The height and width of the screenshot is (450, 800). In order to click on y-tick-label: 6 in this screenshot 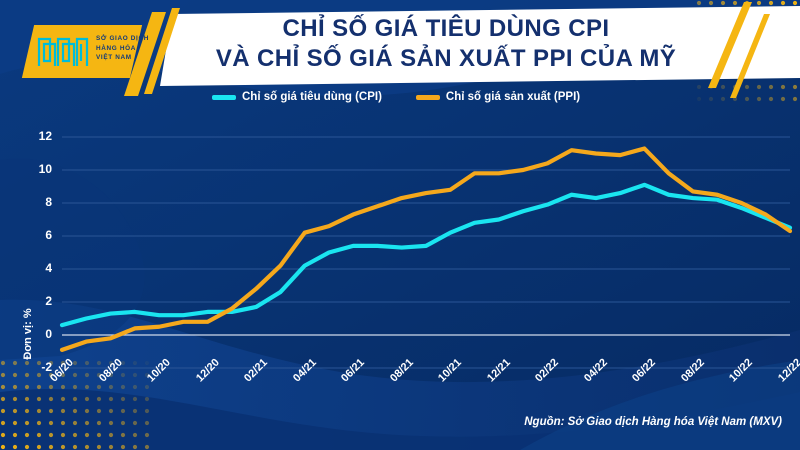, I will do `click(48, 235)`.